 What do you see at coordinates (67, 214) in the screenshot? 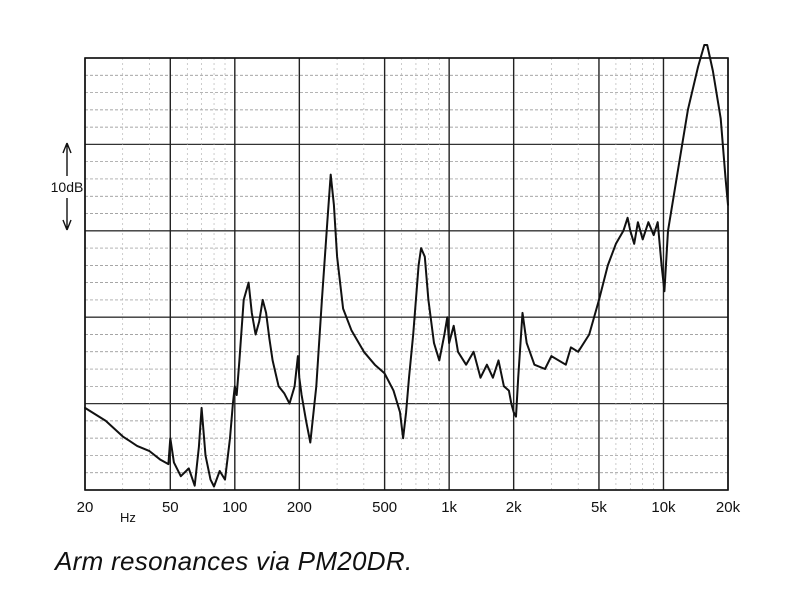
I see `arrow-down-icon` at bounding box center [67, 214].